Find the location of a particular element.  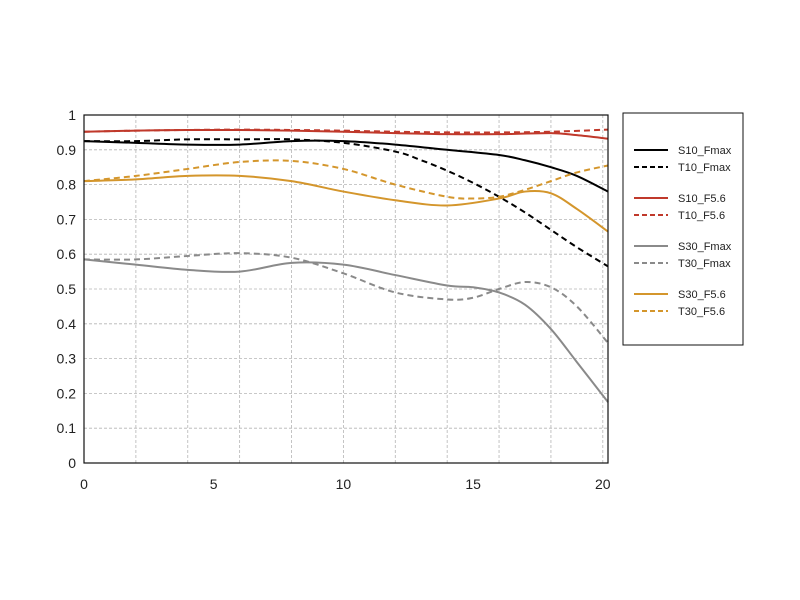

legend-label-t30-f5-6: T30_F5.6 is located at coordinates (701, 312).